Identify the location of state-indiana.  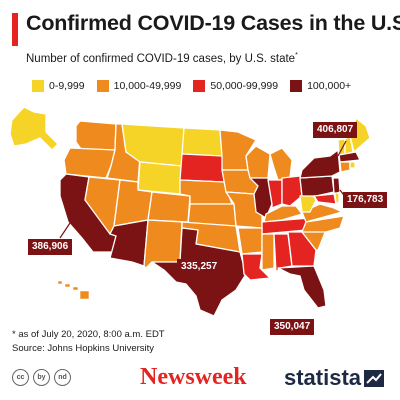
(275, 194).